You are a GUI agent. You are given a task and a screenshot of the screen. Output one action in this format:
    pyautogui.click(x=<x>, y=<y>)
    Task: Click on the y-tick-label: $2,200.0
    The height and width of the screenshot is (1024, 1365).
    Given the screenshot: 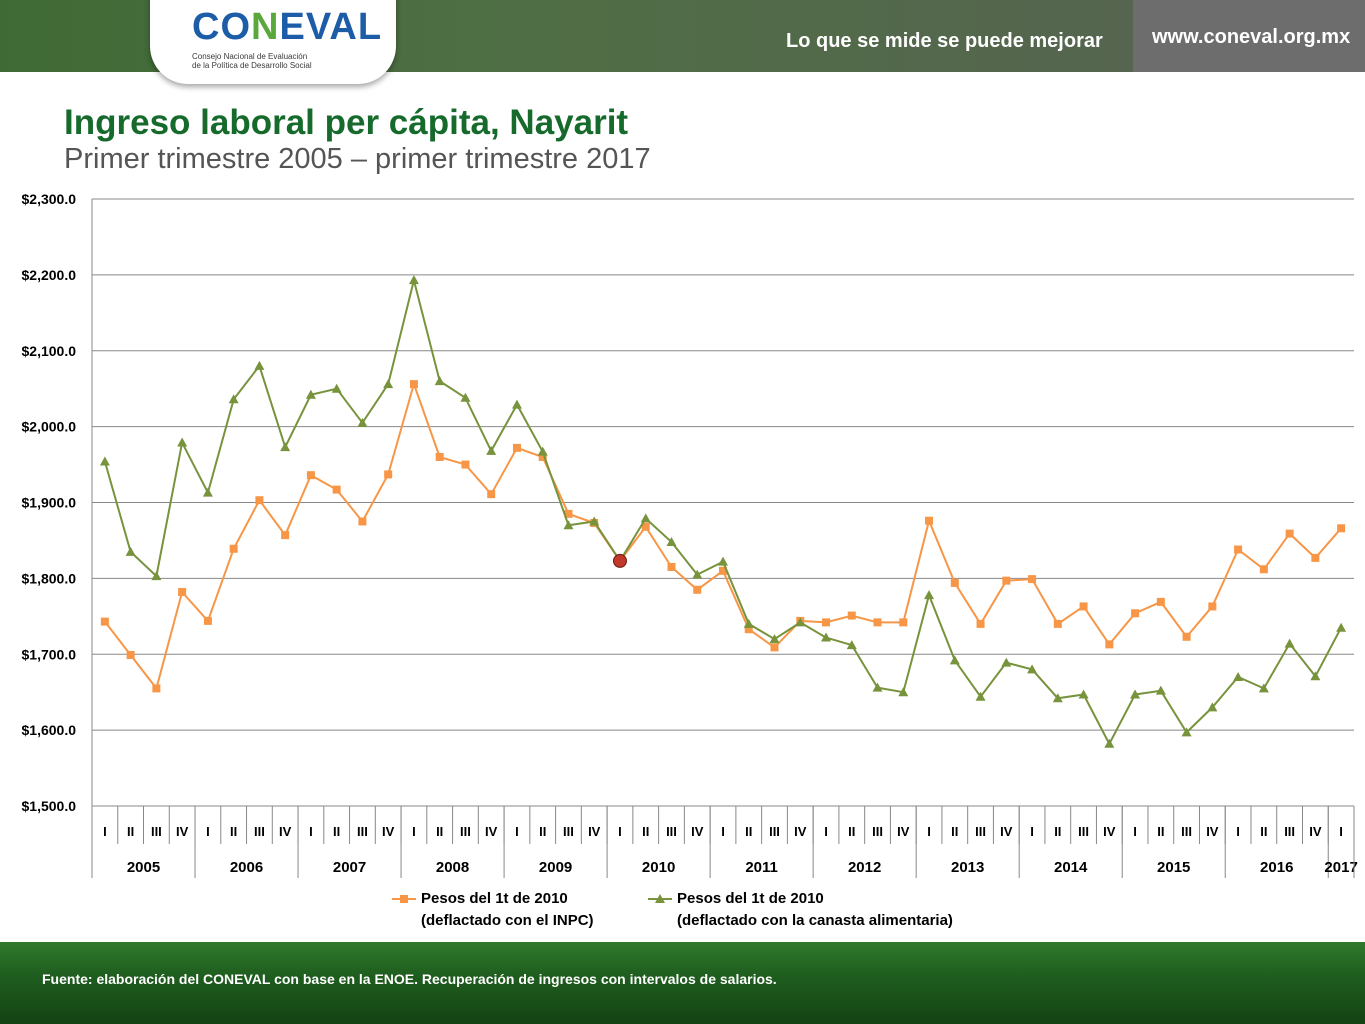 What is the action you would take?
    pyautogui.click(x=49, y=275)
    